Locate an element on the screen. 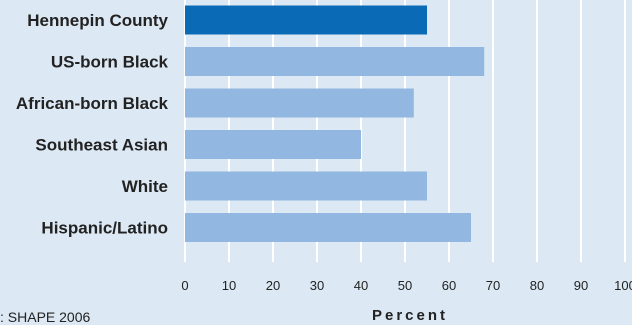  source-note: : SHAPE 2006 is located at coordinates (45, 317).